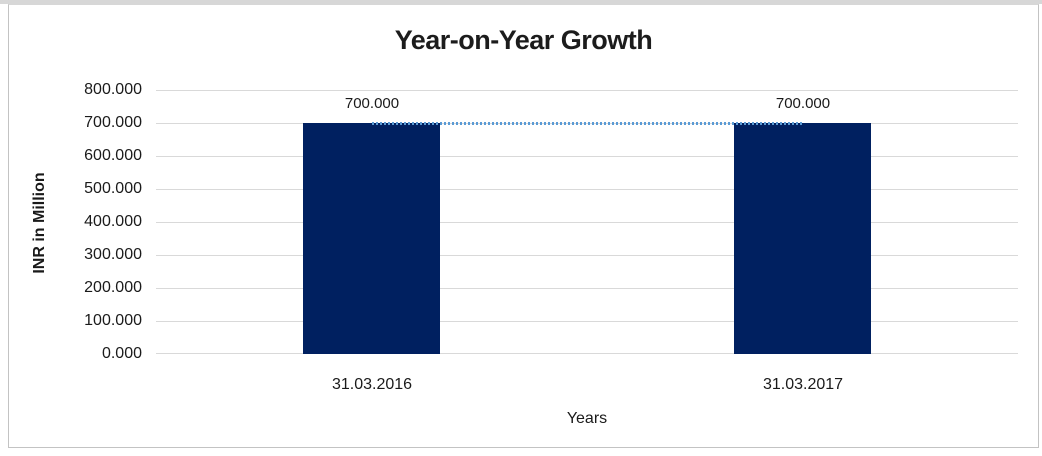 The width and height of the screenshot is (1042, 456). What do you see at coordinates (803, 384) in the screenshot?
I see `x-tick-label: 31.03.2017` at bounding box center [803, 384].